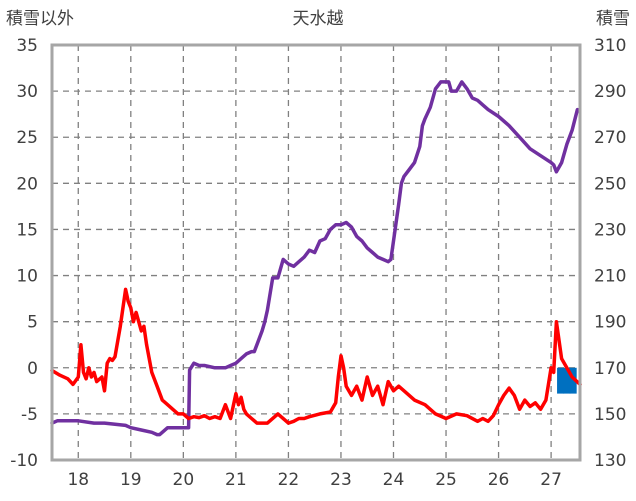 This screenshot has height=501, width=636. What do you see at coordinates (610, 46) in the screenshot?
I see `right-tick-label: 310` at bounding box center [610, 46].